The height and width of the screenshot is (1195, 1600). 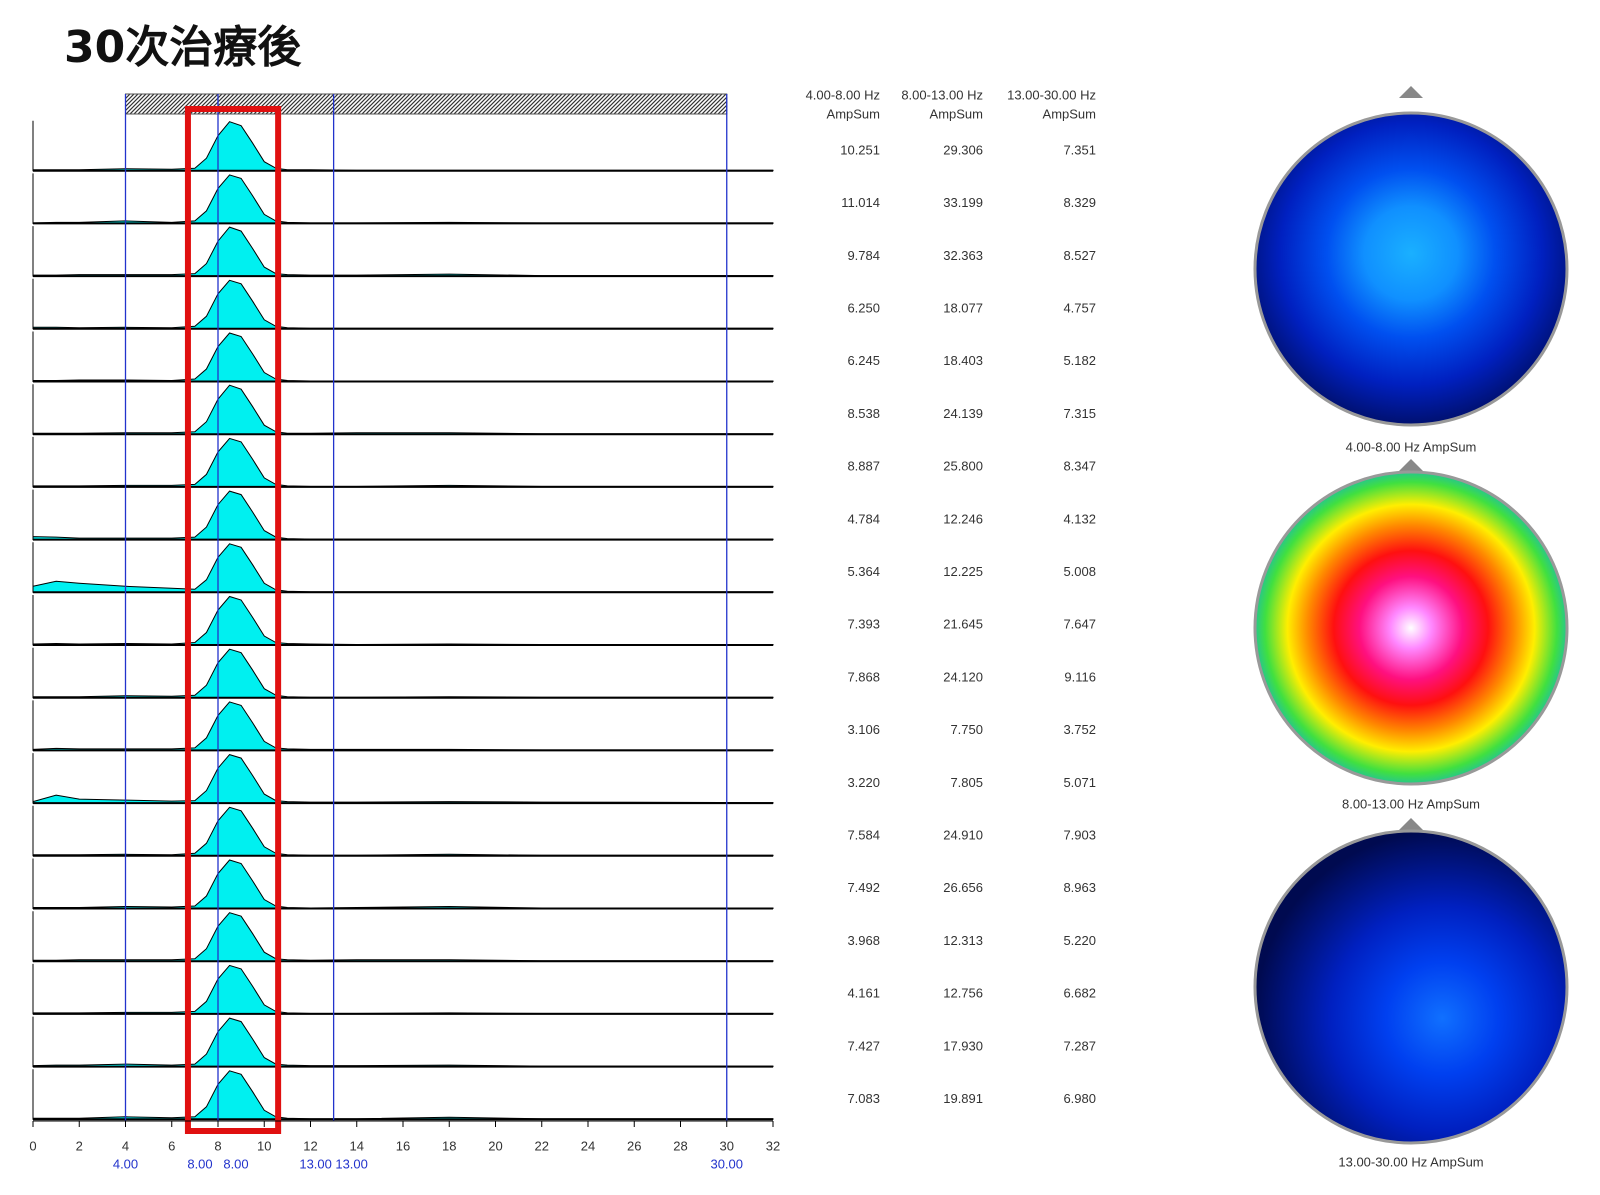 I want to click on table-cell: 21.645, so click(x=963, y=624).